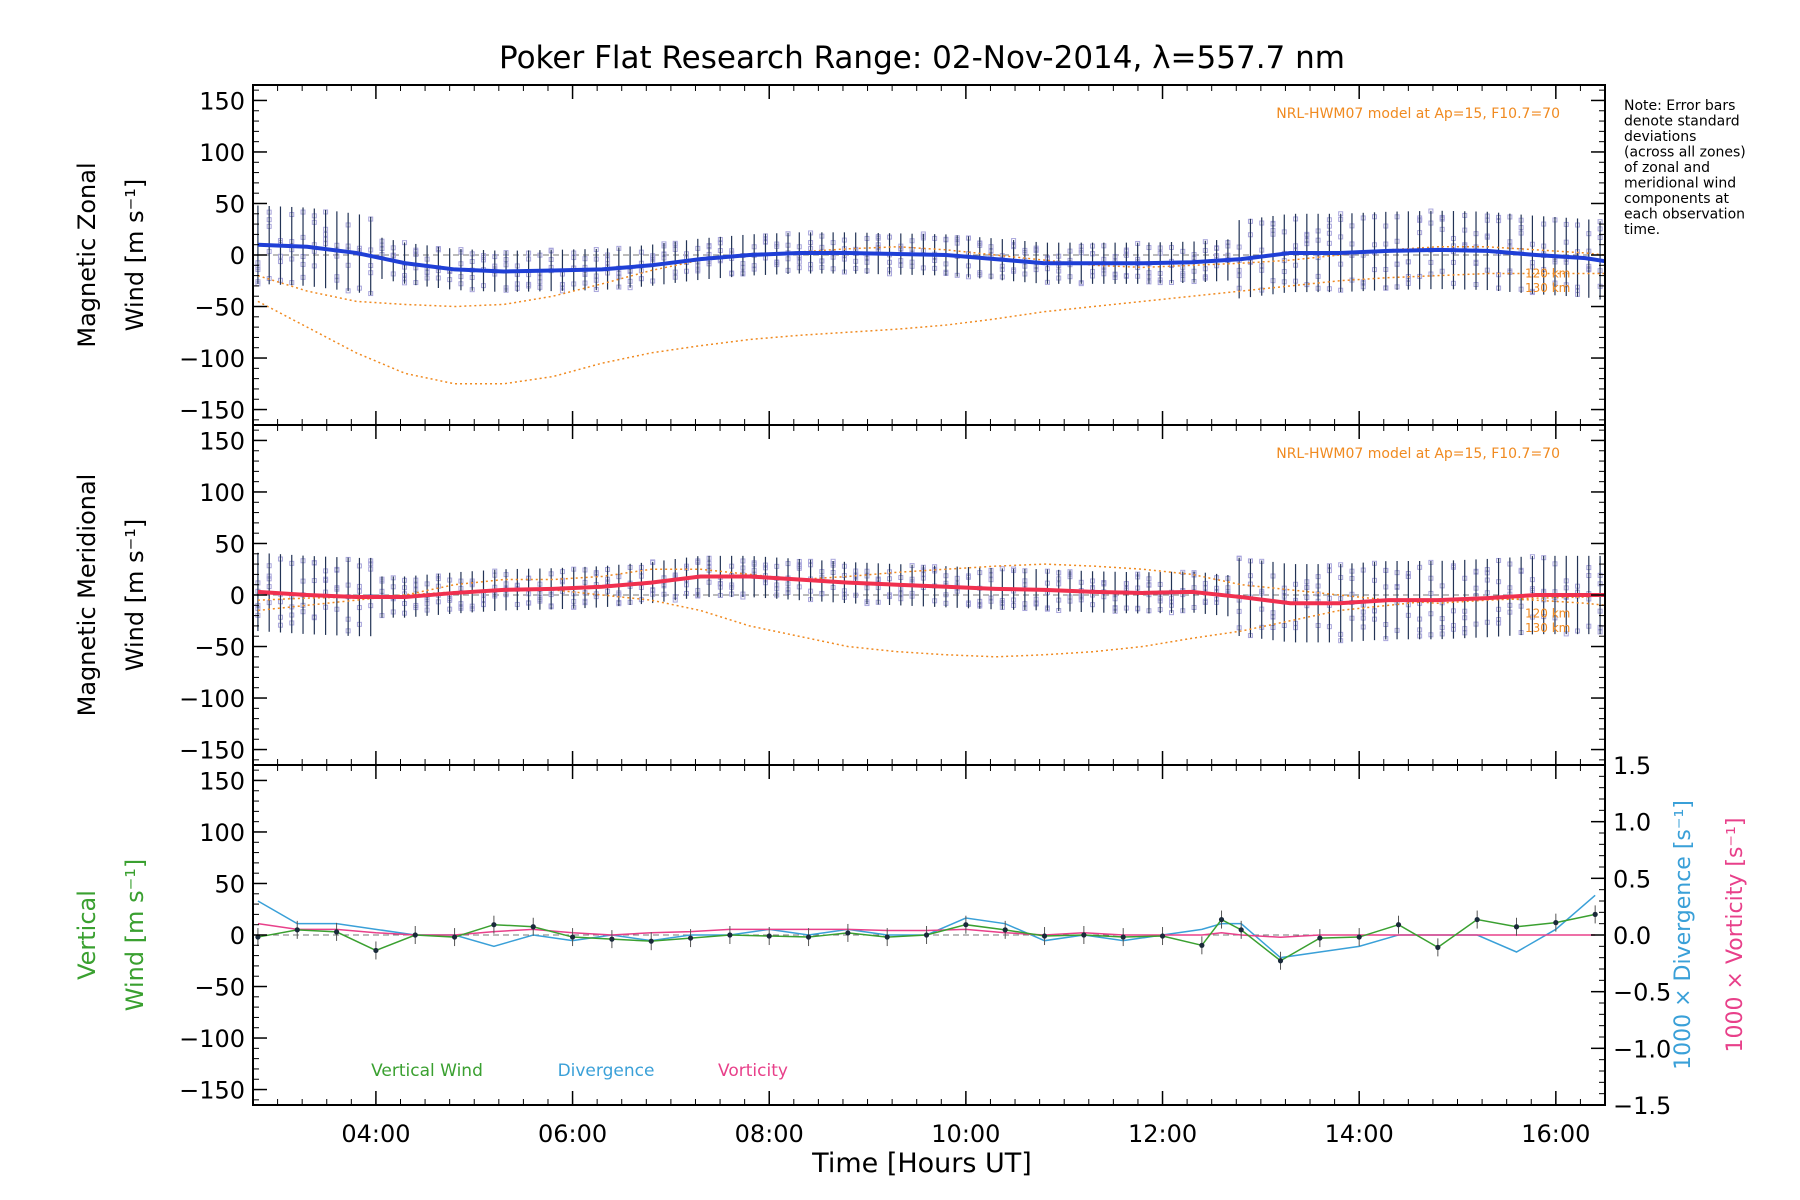  Describe the element at coordinates (1632, 936) in the screenshot. I see `right-tick-label: 0.0` at that location.